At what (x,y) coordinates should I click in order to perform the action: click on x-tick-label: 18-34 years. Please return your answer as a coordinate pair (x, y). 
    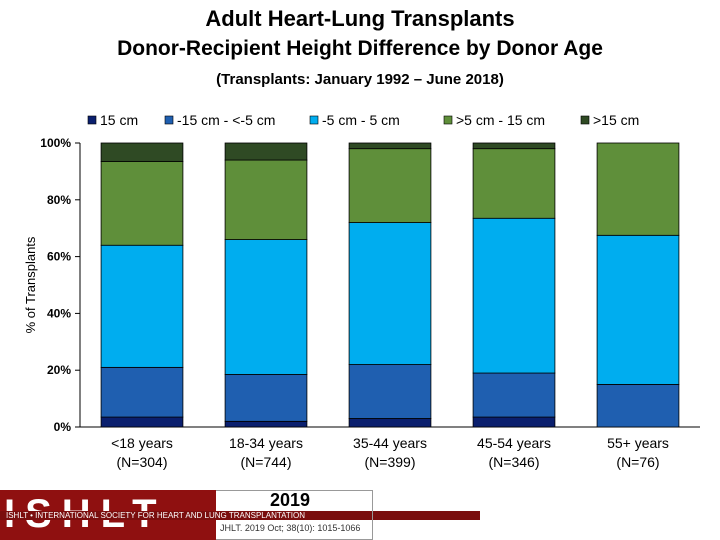
    Looking at the image, I should click on (266, 443).